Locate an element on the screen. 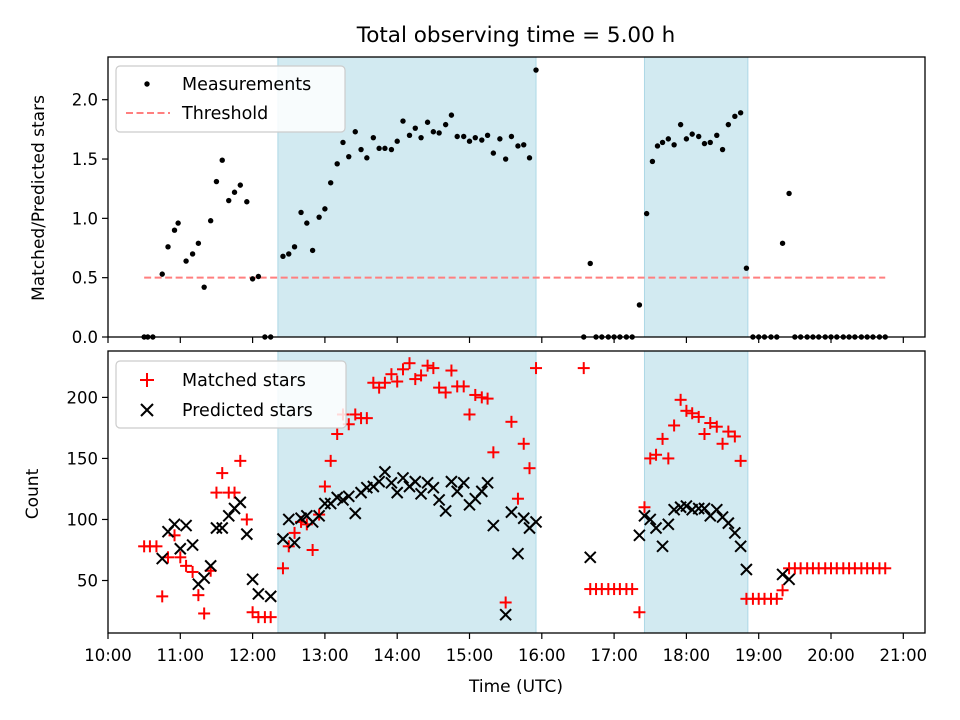  bottom-legend-frame is located at coordinates (231, 394).